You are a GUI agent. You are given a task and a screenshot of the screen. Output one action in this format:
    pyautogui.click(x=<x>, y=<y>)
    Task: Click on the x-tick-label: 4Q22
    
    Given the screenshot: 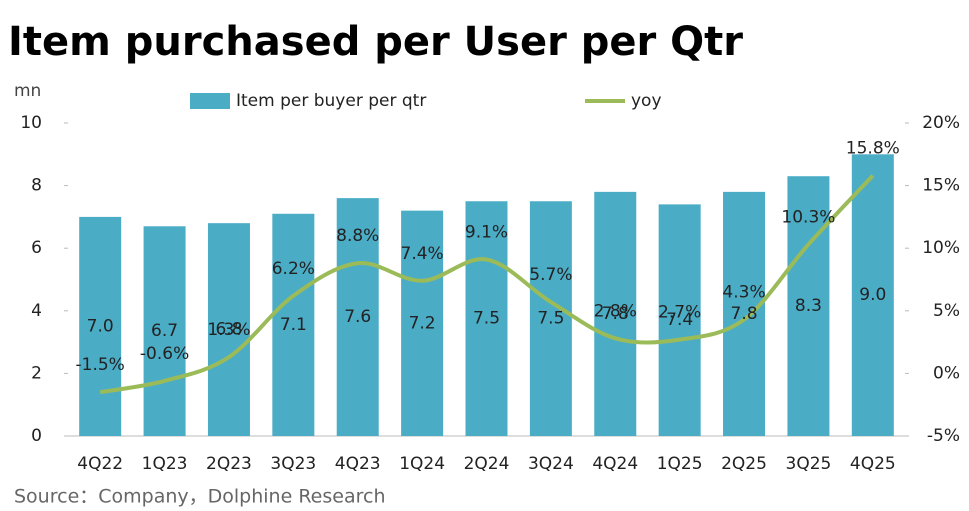 What is the action you would take?
    pyautogui.click(x=100, y=464)
    